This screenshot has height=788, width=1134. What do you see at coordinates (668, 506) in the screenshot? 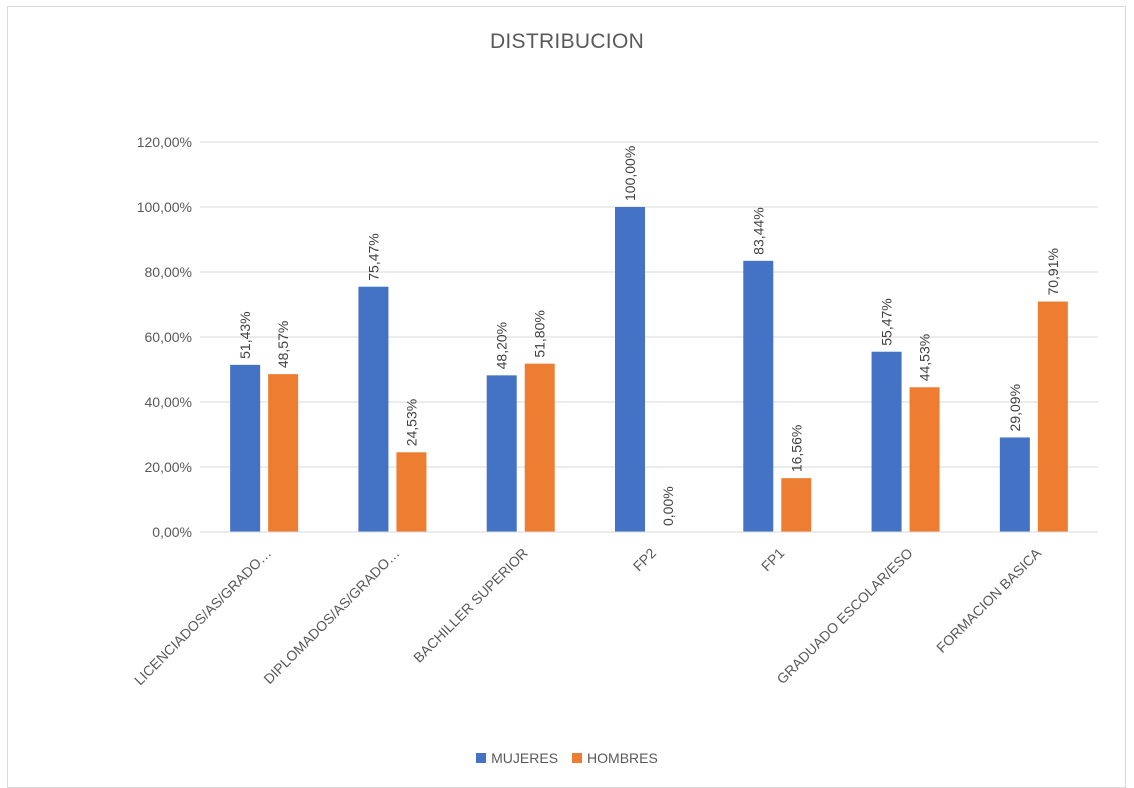
I see `data-label: 0,00%` at bounding box center [668, 506].